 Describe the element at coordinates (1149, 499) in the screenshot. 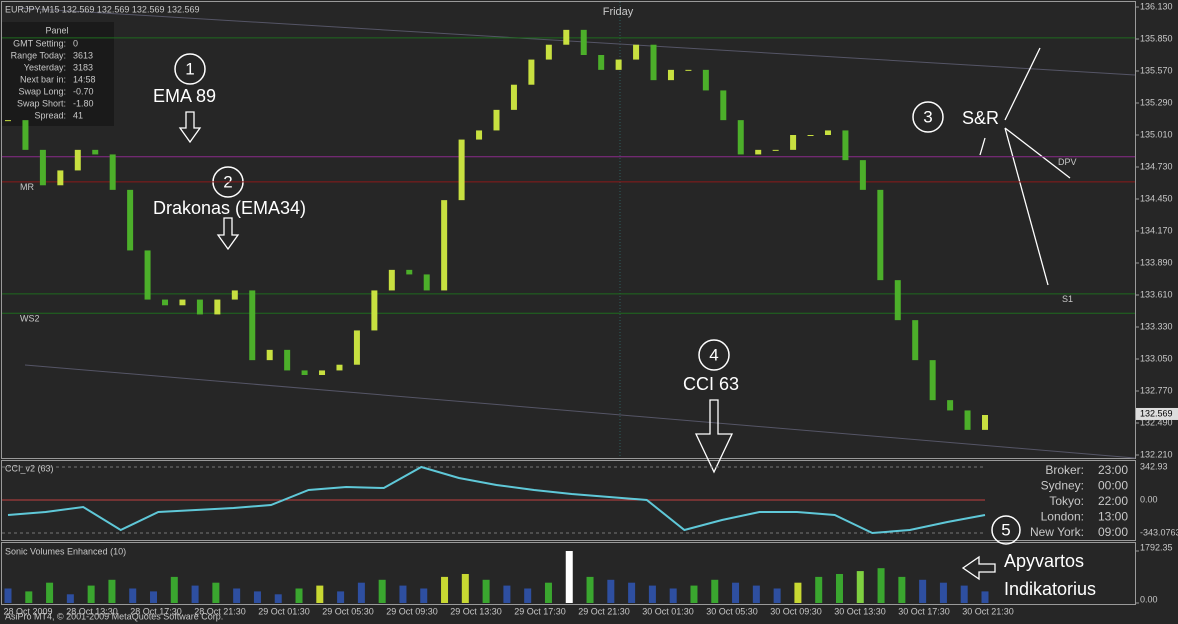

I see `y-tick-label: 0.00` at that location.